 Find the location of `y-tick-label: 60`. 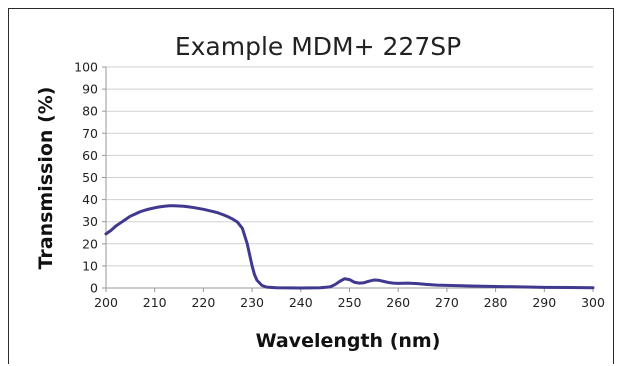

y-tick-label: 60 is located at coordinates (90, 155).